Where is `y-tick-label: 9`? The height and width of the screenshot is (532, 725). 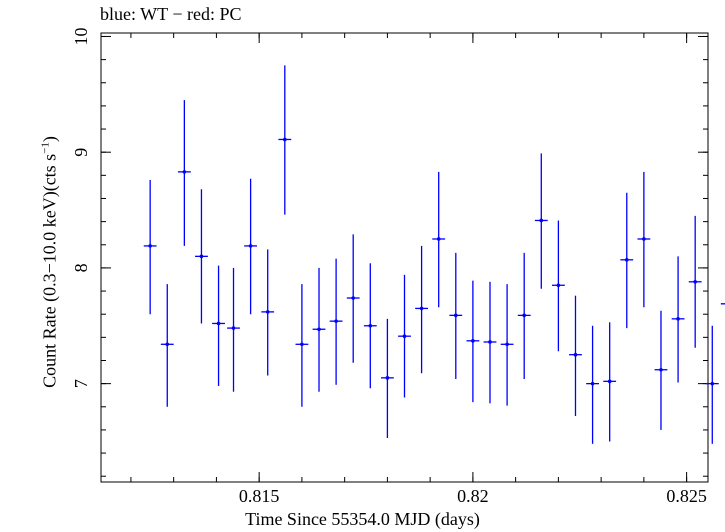
y-tick-label: 9 is located at coordinates (81, 152).